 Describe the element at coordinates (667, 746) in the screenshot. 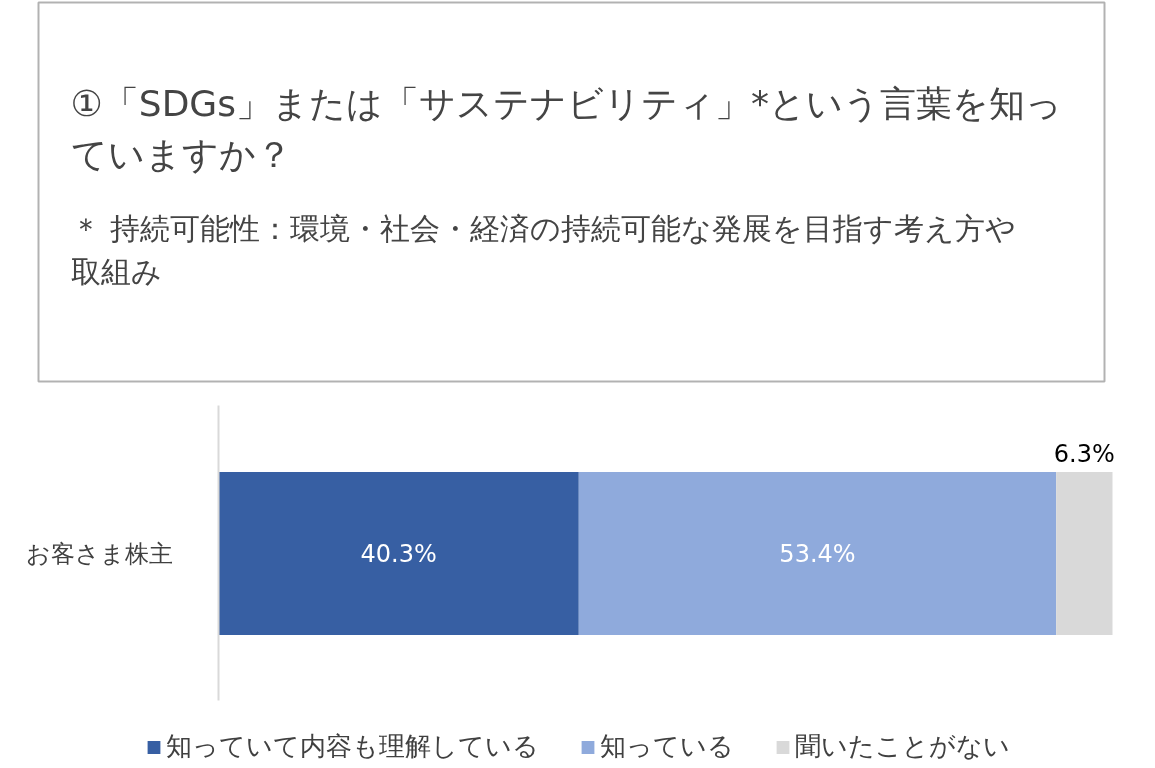

I see `legend-label: 知っている` at that location.